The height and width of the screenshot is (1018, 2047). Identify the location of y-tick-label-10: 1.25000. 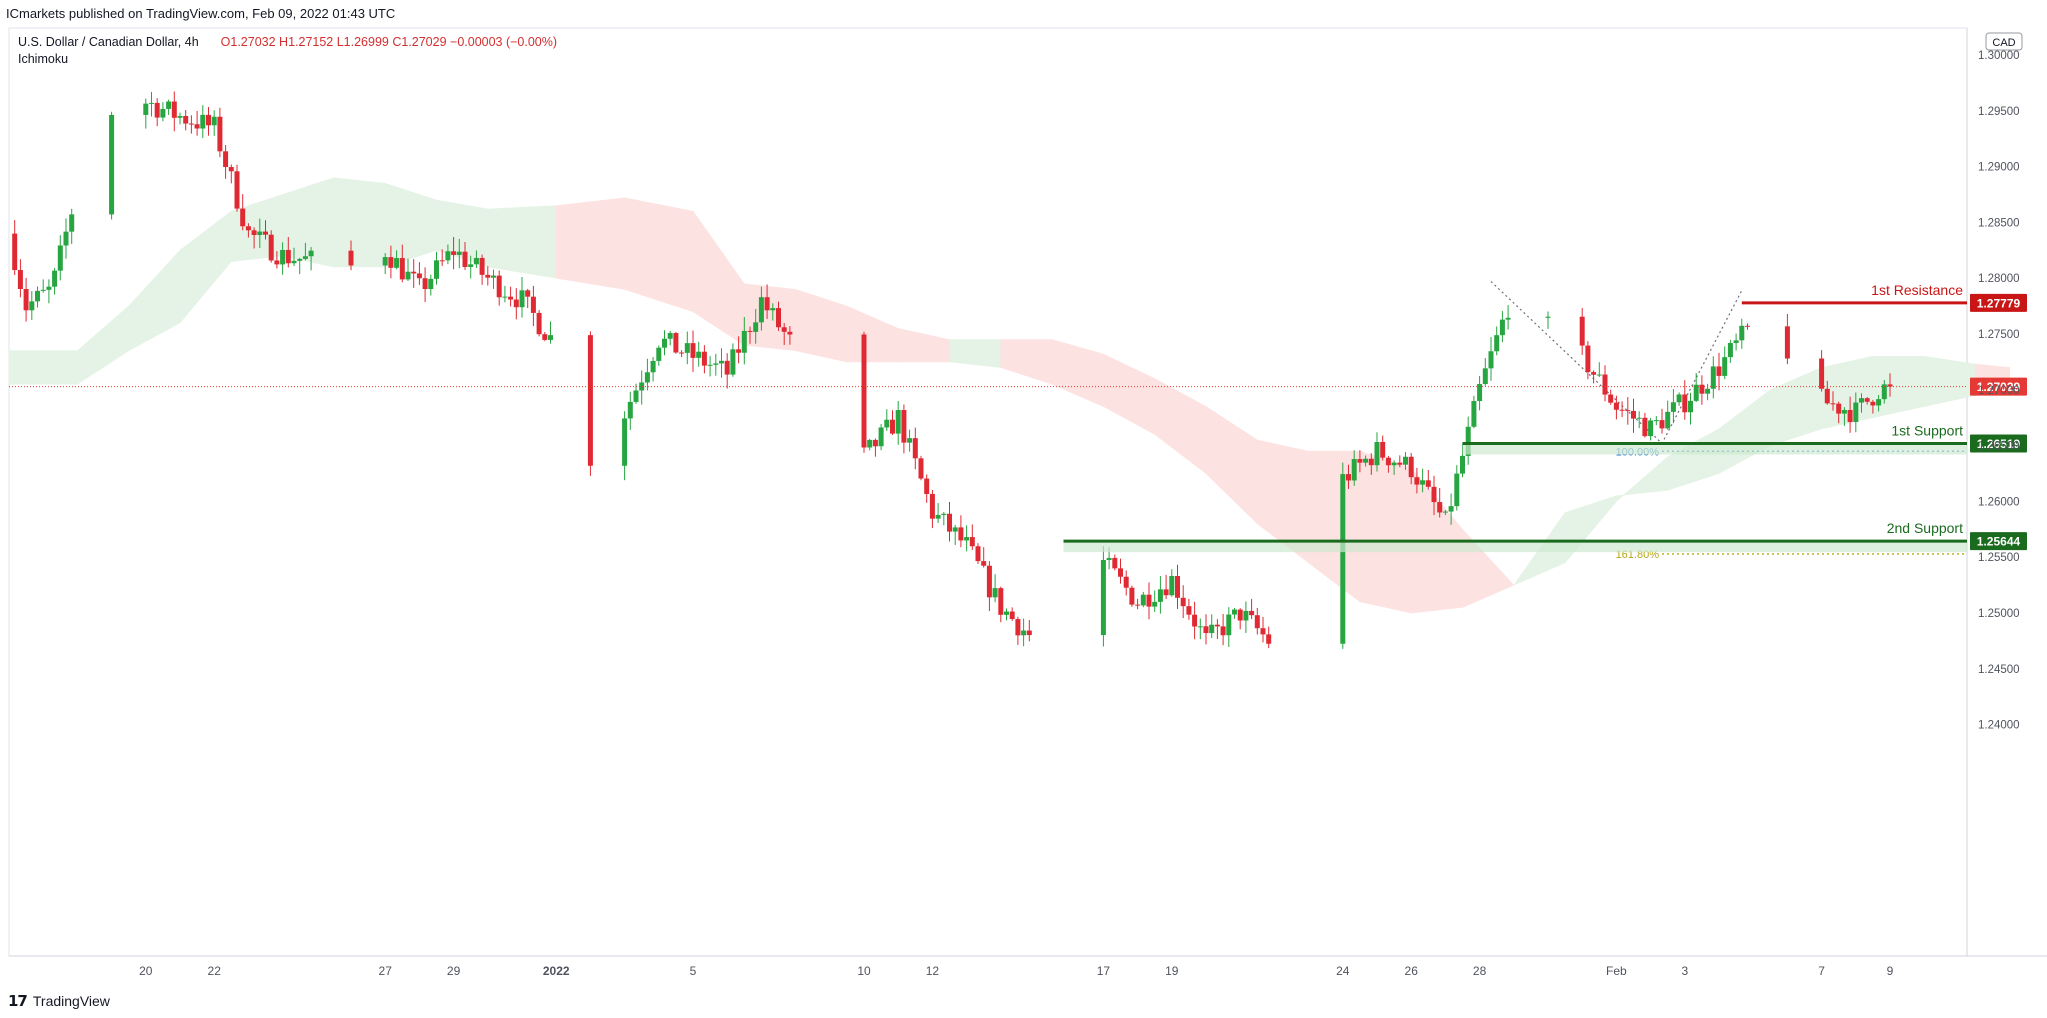
(1999, 614).